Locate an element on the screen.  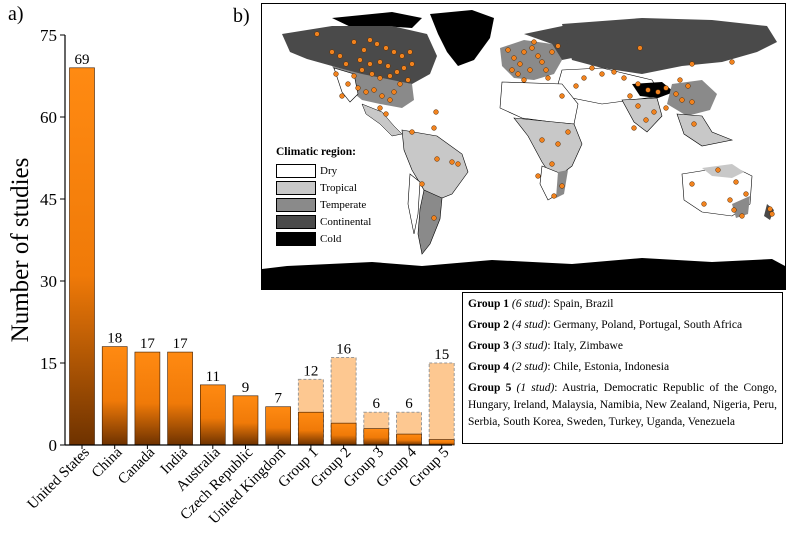
legend-title: Climatic region: is located at coordinates (316, 152).